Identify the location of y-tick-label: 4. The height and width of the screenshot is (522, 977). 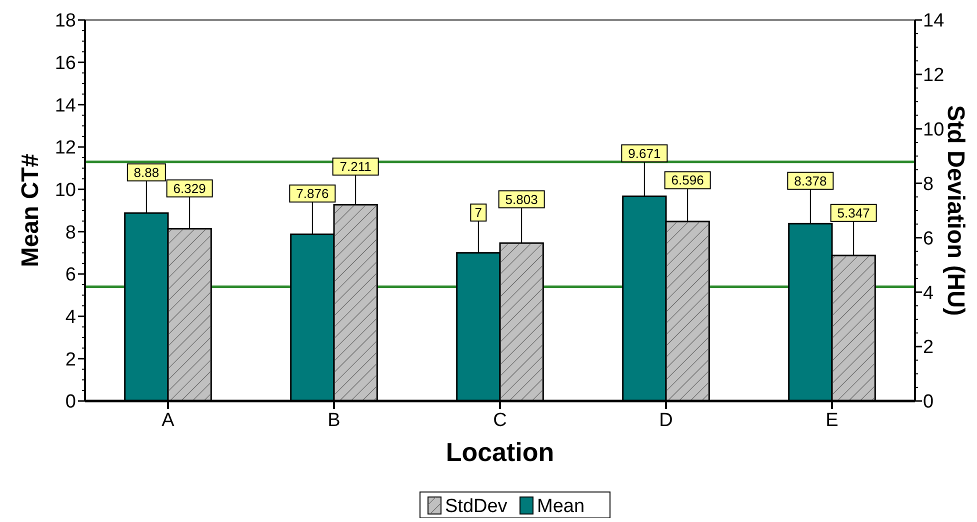
(70, 317).